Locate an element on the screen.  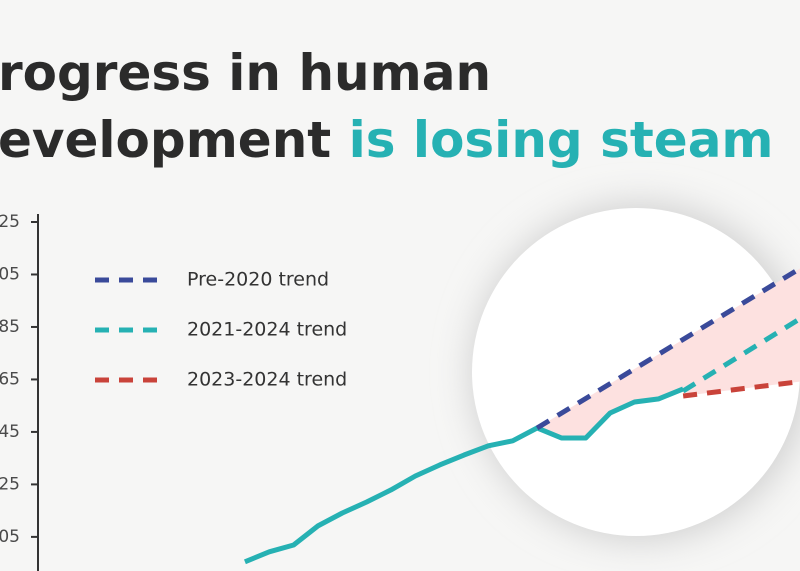
legend-label: Pre-2020 trend is located at coordinates (258, 280).